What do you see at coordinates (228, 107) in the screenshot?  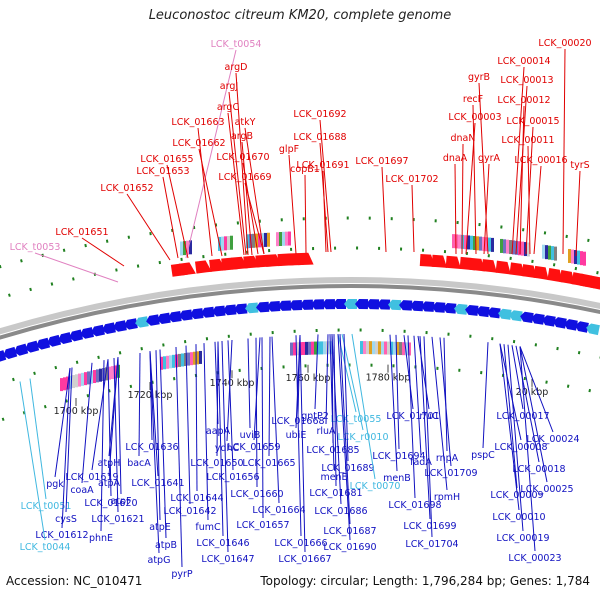 I see `top-gene-label: argC` at bounding box center [228, 107].